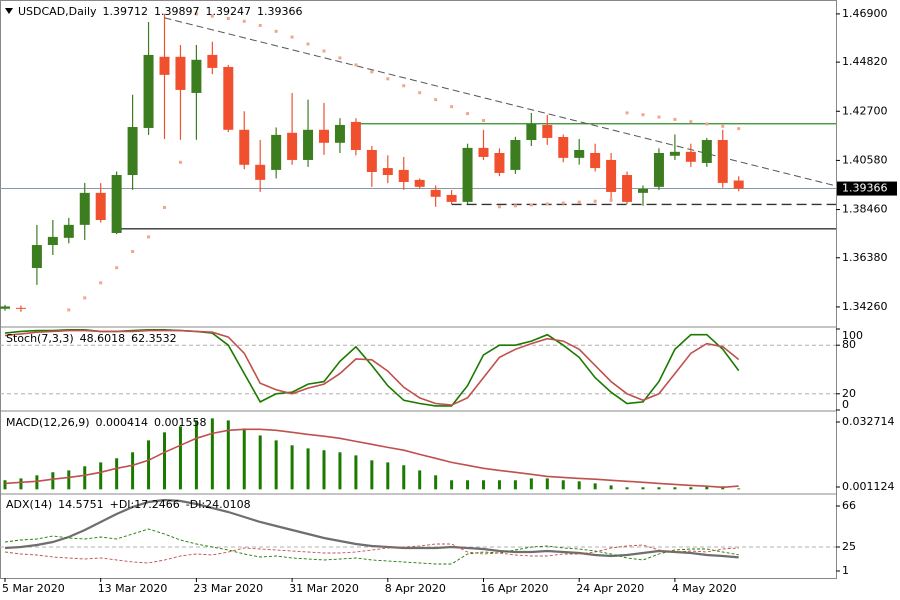 The image size is (900, 600). Describe the element at coordinates (29, 504) in the screenshot. I see `header-part: ADX(14)` at that location.